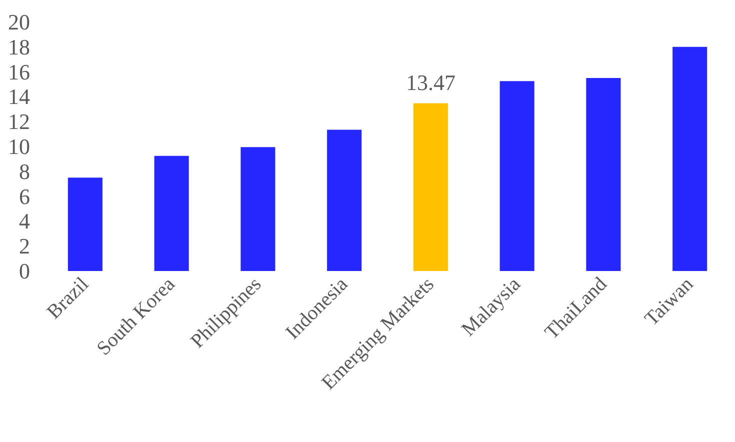 Image resolution: width=735 pixels, height=442 pixels. What do you see at coordinates (24, 171) in the screenshot?
I see `y-tick-label: 8` at bounding box center [24, 171].